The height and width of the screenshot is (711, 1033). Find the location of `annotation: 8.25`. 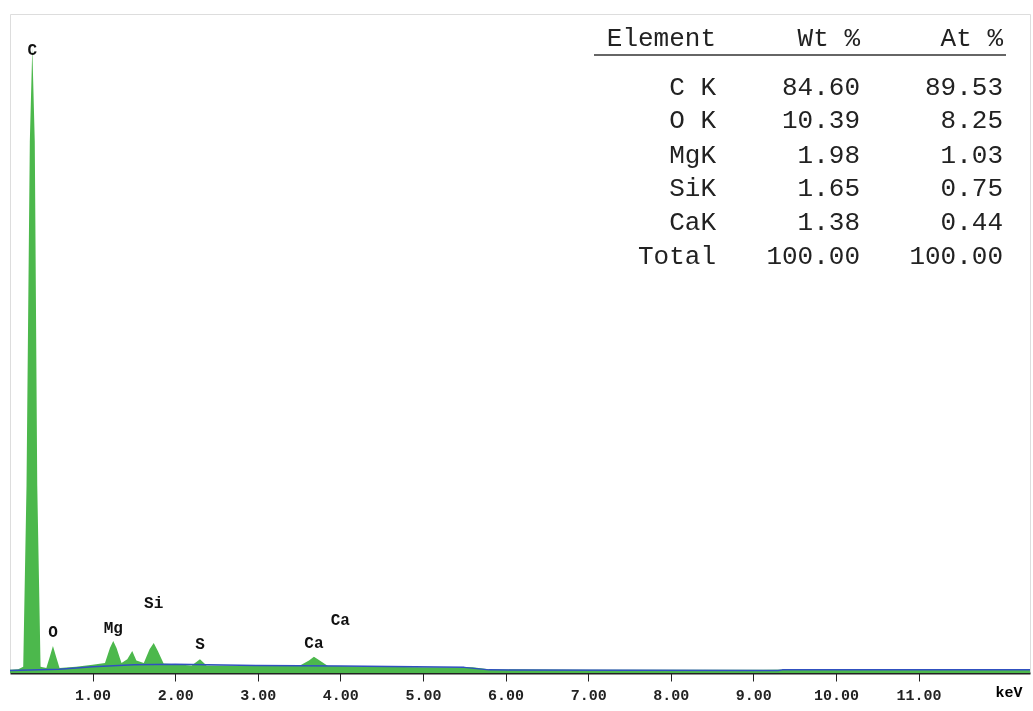

annotation: 8.25 is located at coordinates (971, 121).